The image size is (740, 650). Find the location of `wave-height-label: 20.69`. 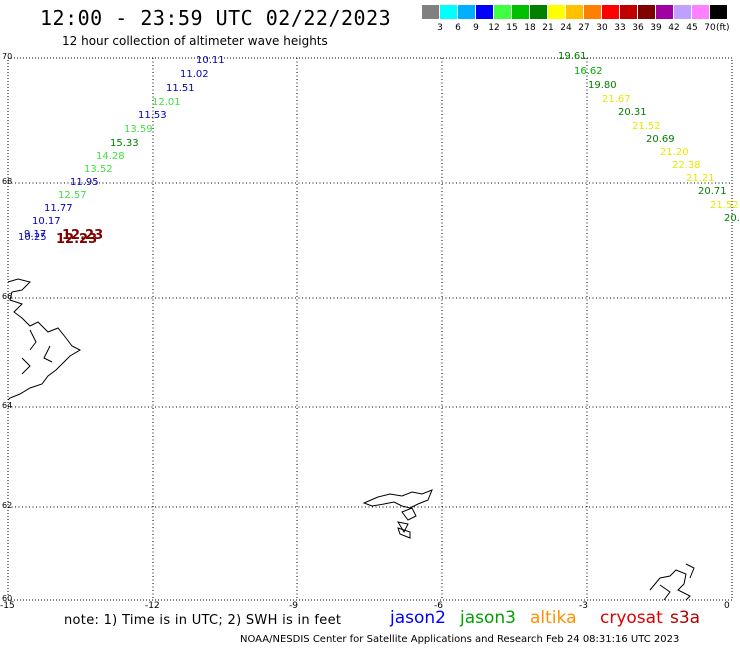

wave-height-label: 20.69 is located at coordinates (660, 139).